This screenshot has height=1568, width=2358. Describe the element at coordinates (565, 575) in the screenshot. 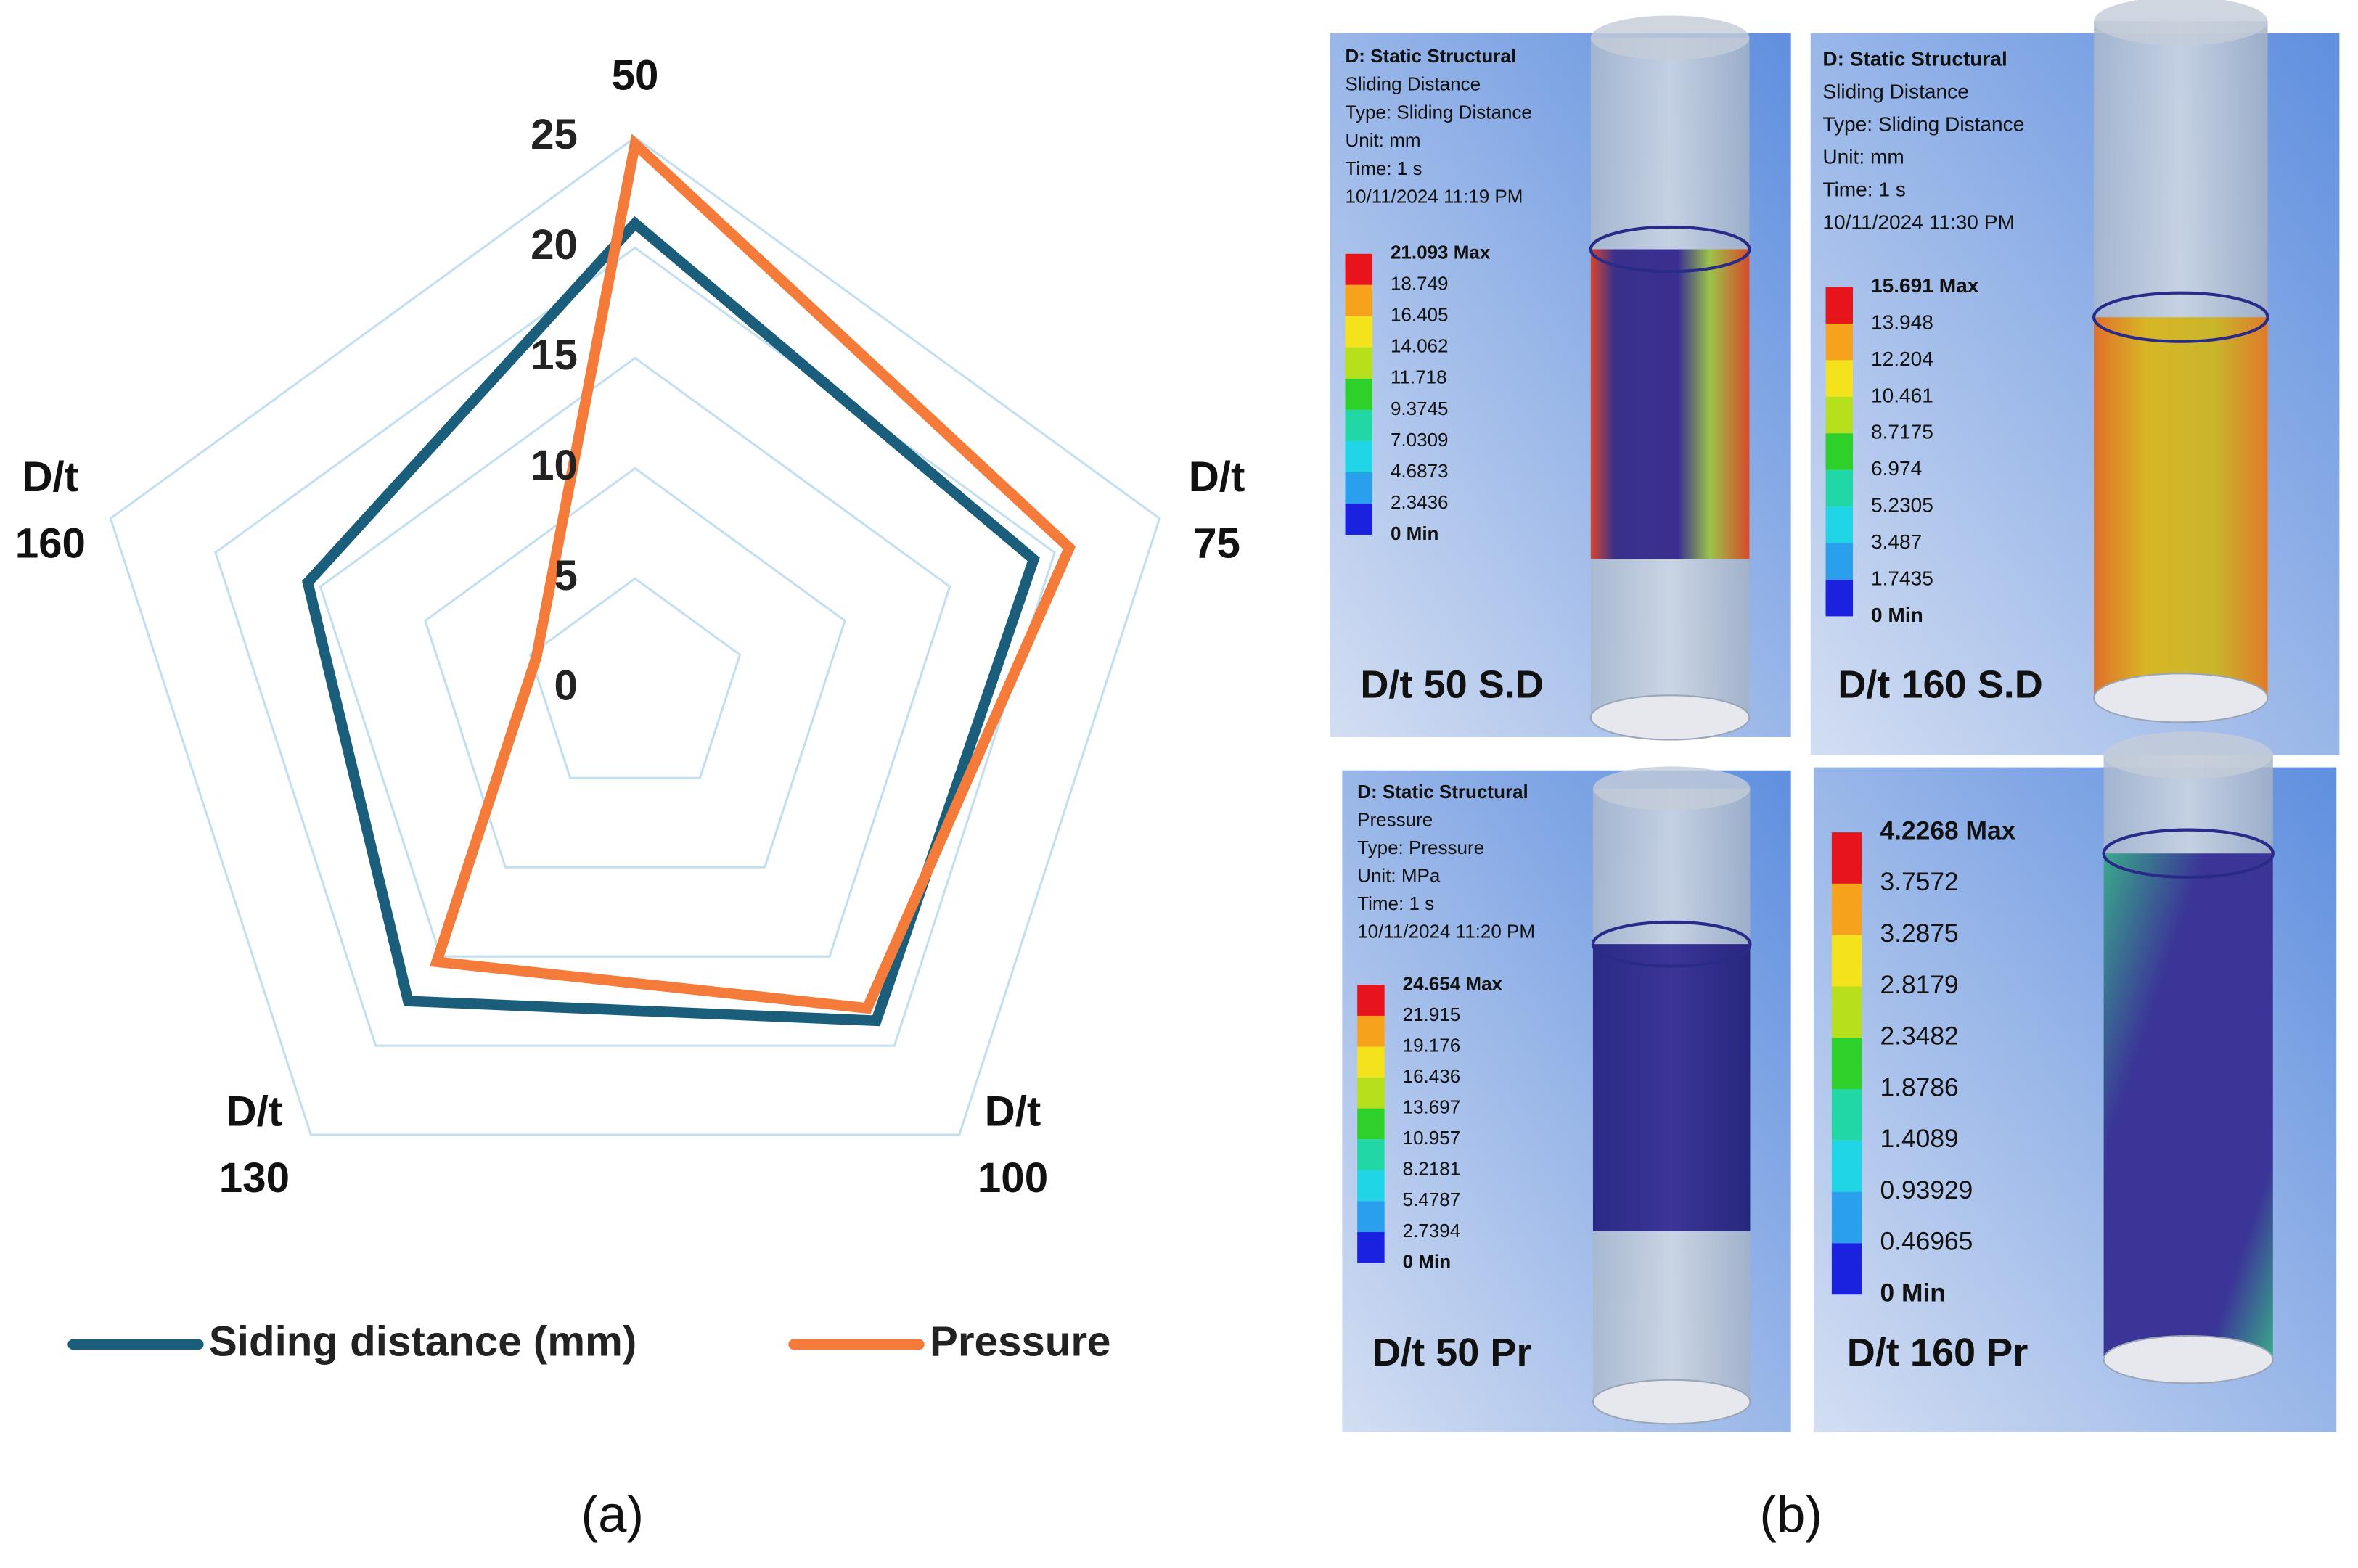

I see `tick-label: 5` at that location.